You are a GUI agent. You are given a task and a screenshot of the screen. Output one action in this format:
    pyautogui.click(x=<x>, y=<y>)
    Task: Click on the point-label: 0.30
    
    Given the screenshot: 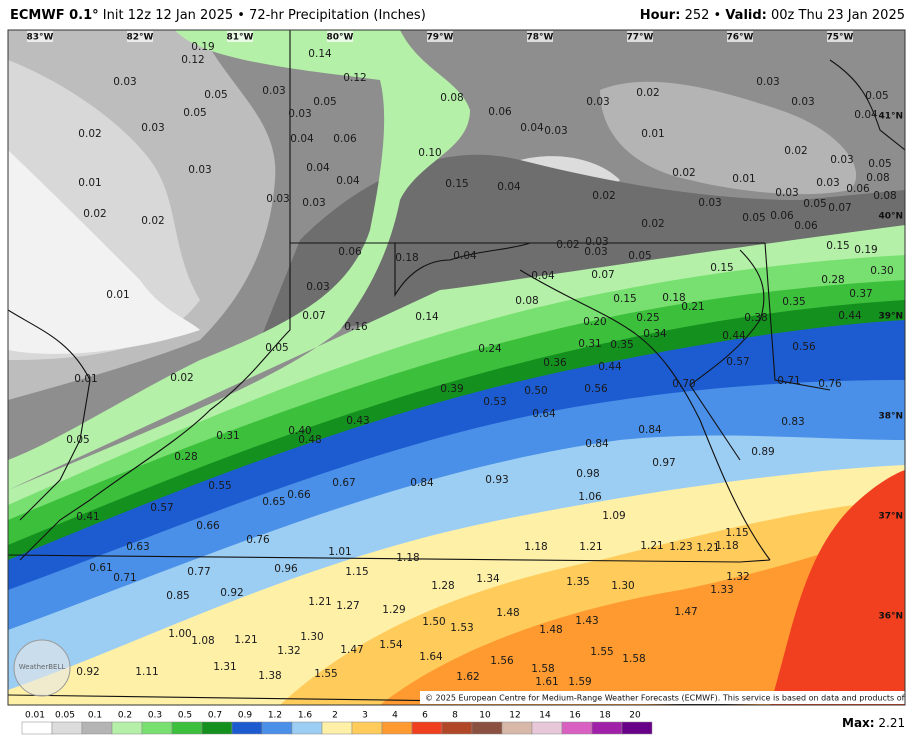 What is the action you would take?
    pyautogui.click(x=881, y=271)
    